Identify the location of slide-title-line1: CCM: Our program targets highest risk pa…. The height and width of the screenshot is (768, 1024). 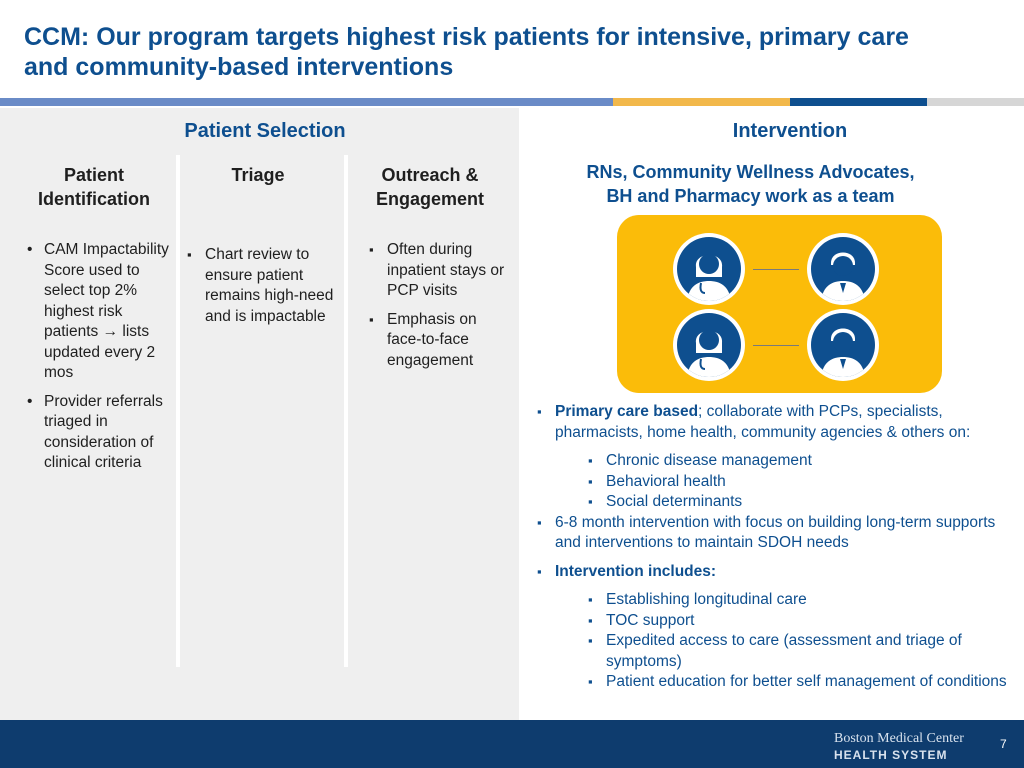
(466, 37).